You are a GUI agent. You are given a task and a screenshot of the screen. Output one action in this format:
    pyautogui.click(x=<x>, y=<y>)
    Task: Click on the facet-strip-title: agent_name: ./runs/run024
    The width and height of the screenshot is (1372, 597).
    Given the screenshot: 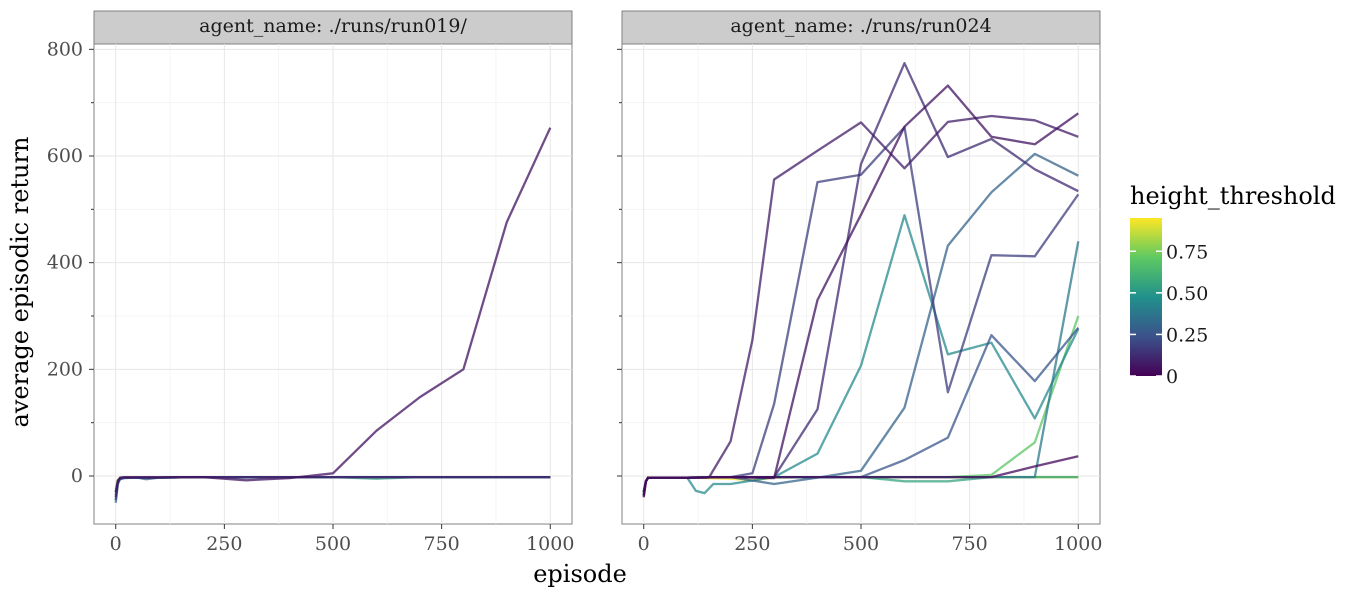 What is the action you would take?
    pyautogui.click(x=860, y=26)
    